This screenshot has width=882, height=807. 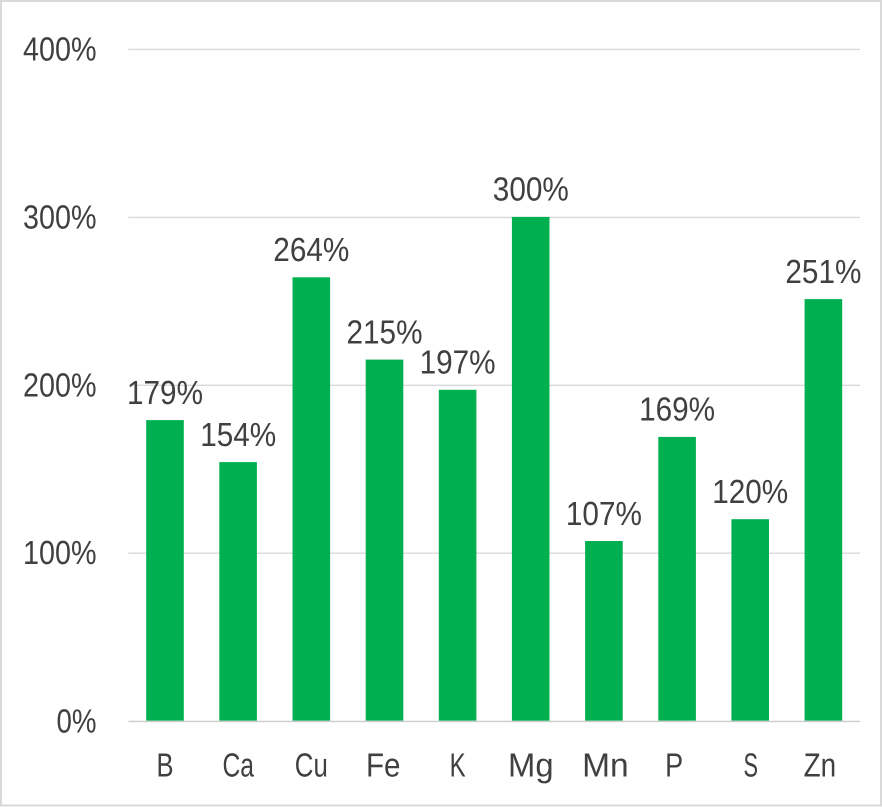 I want to click on svg-text: Mg, so click(x=531, y=766).